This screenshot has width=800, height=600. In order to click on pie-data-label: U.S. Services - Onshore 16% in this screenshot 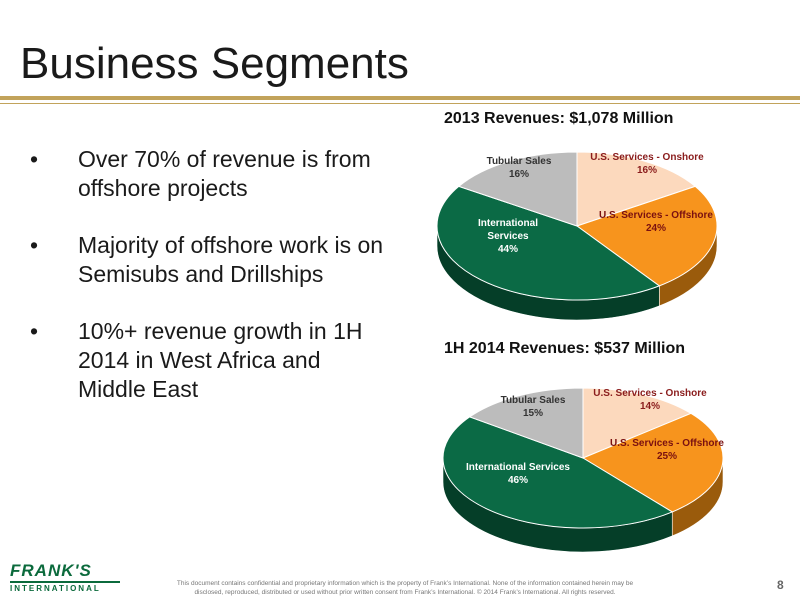, I will do `click(647, 164)`.